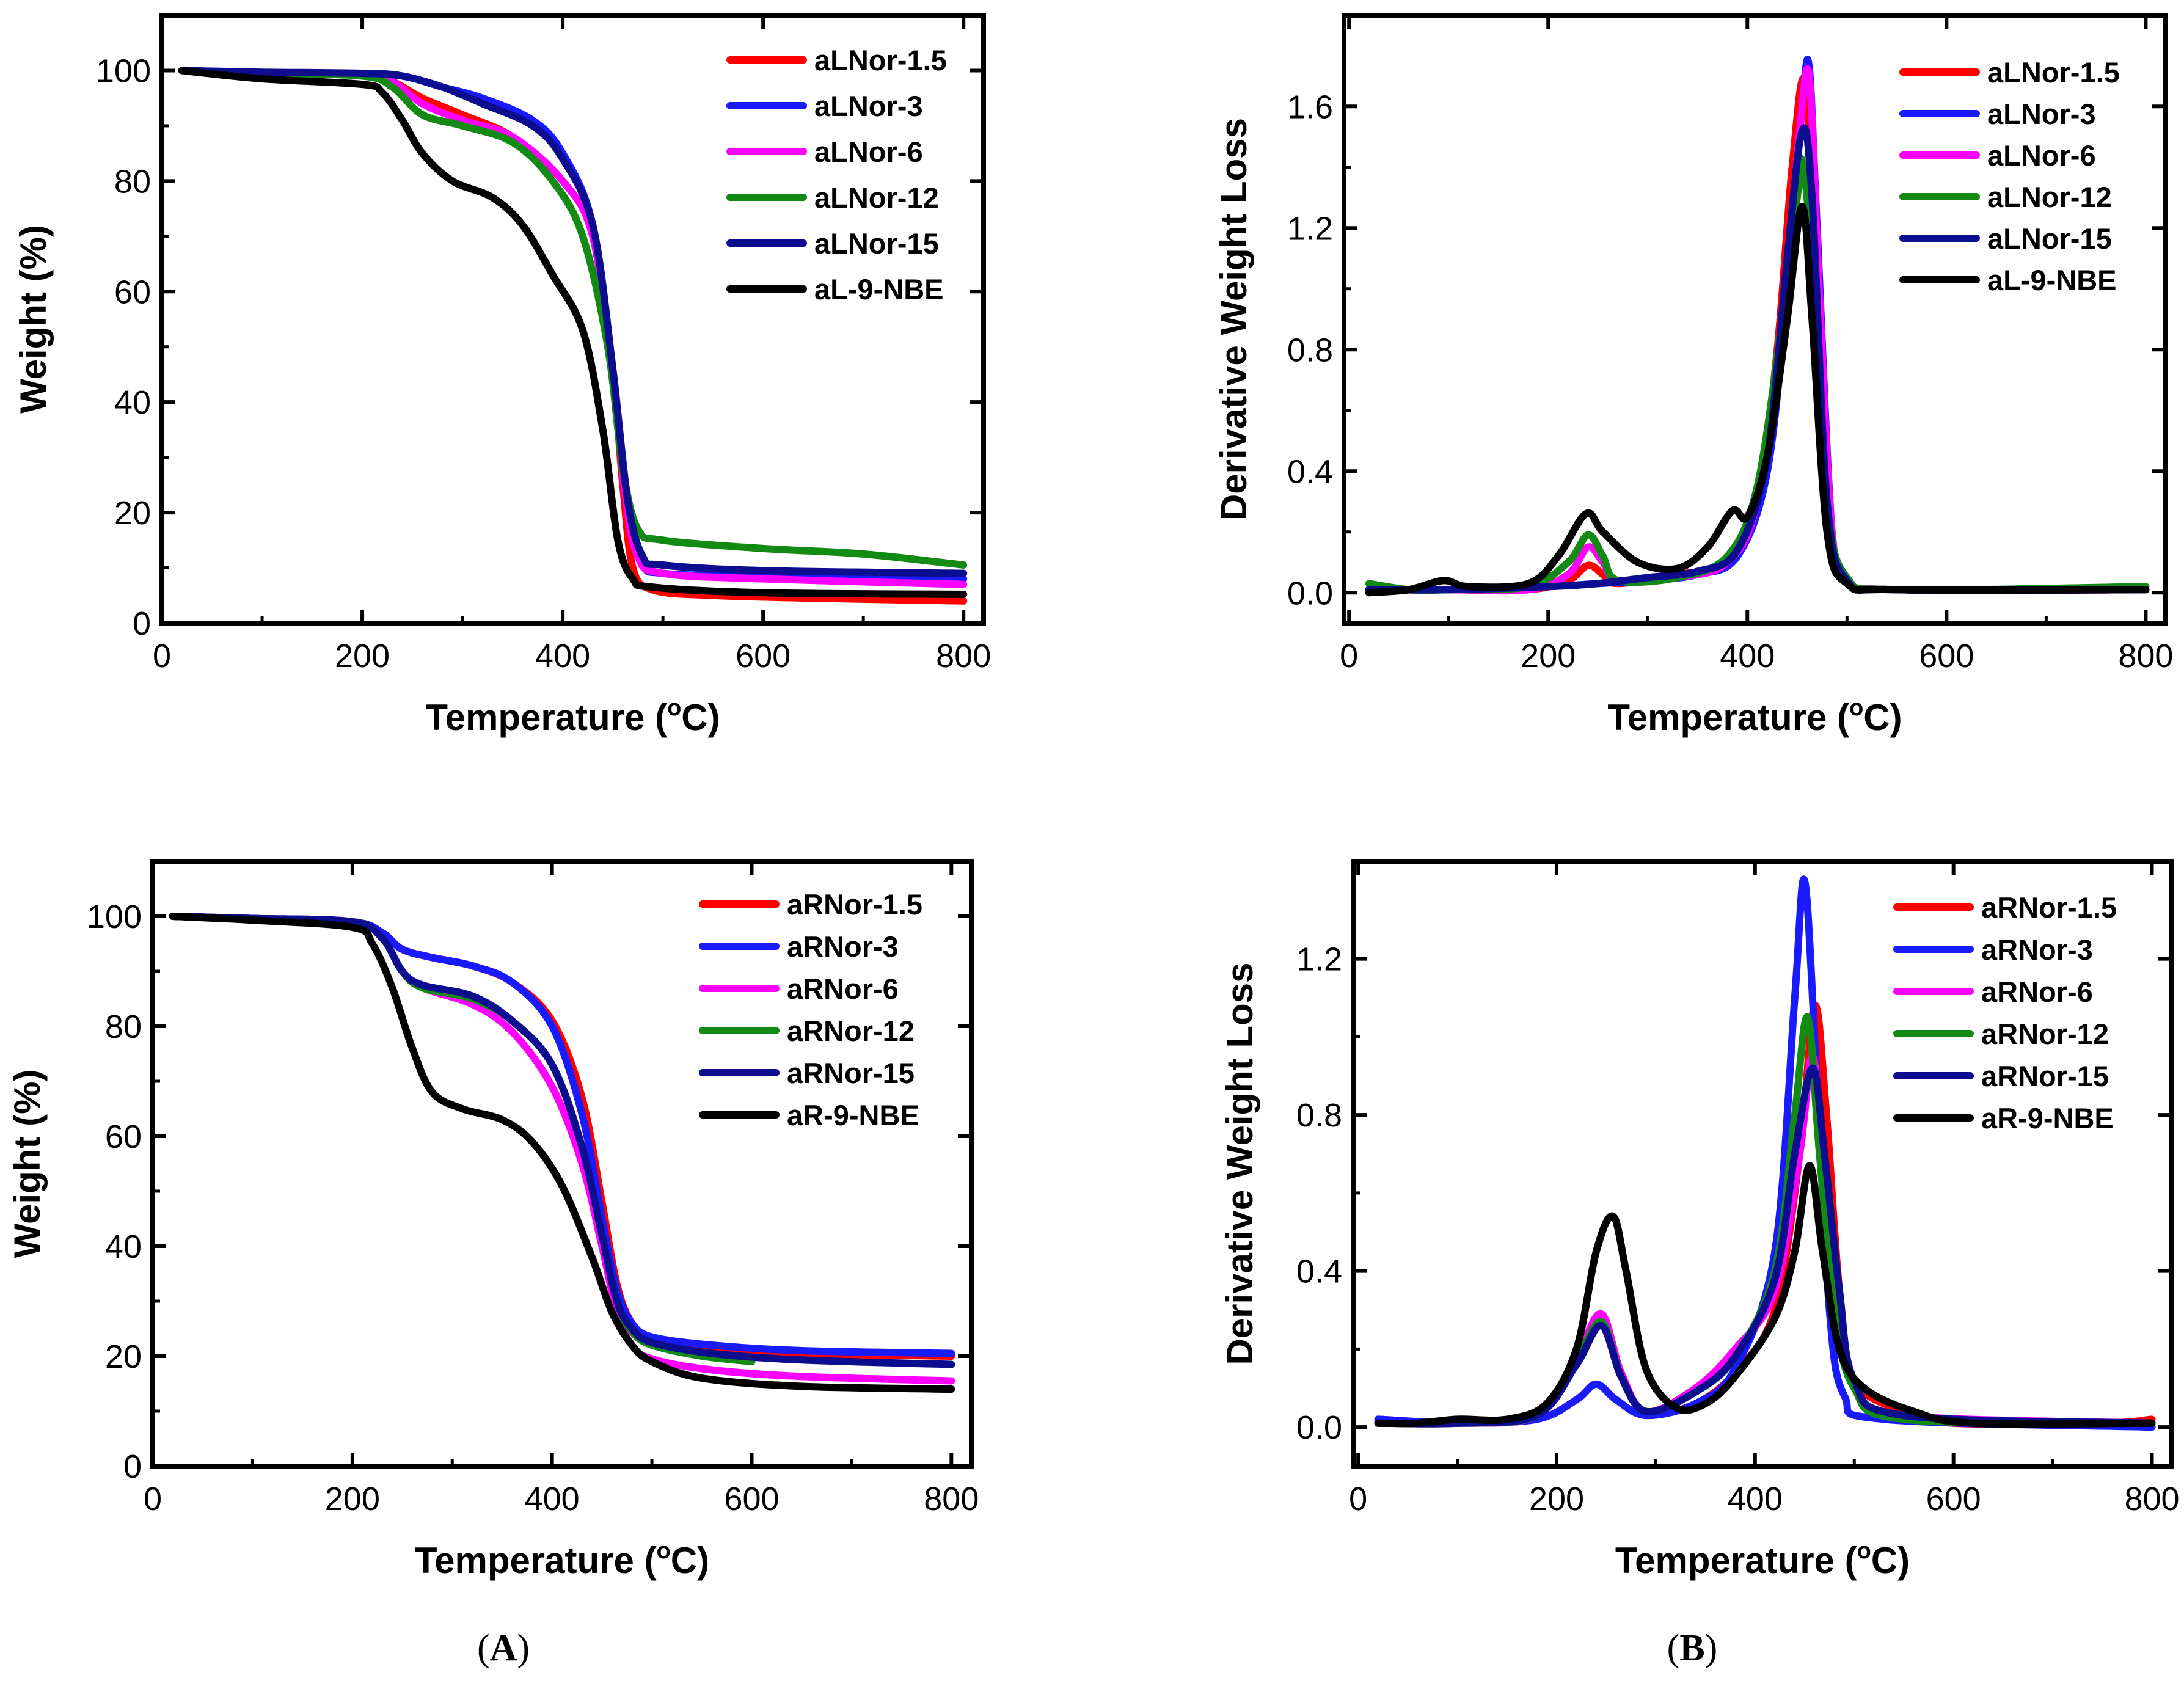 This screenshot has width=2184, height=1686. Describe the element at coordinates (1693, 1648) in the screenshot. I see `panel-label-b: (B)` at that location.